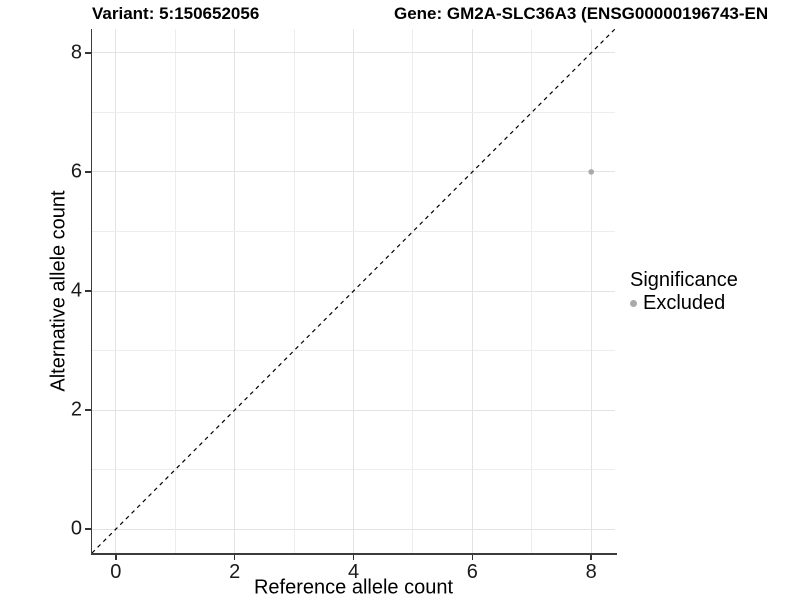 The image size is (800, 600). I want to click on y-axis-line, so click(91, 292).